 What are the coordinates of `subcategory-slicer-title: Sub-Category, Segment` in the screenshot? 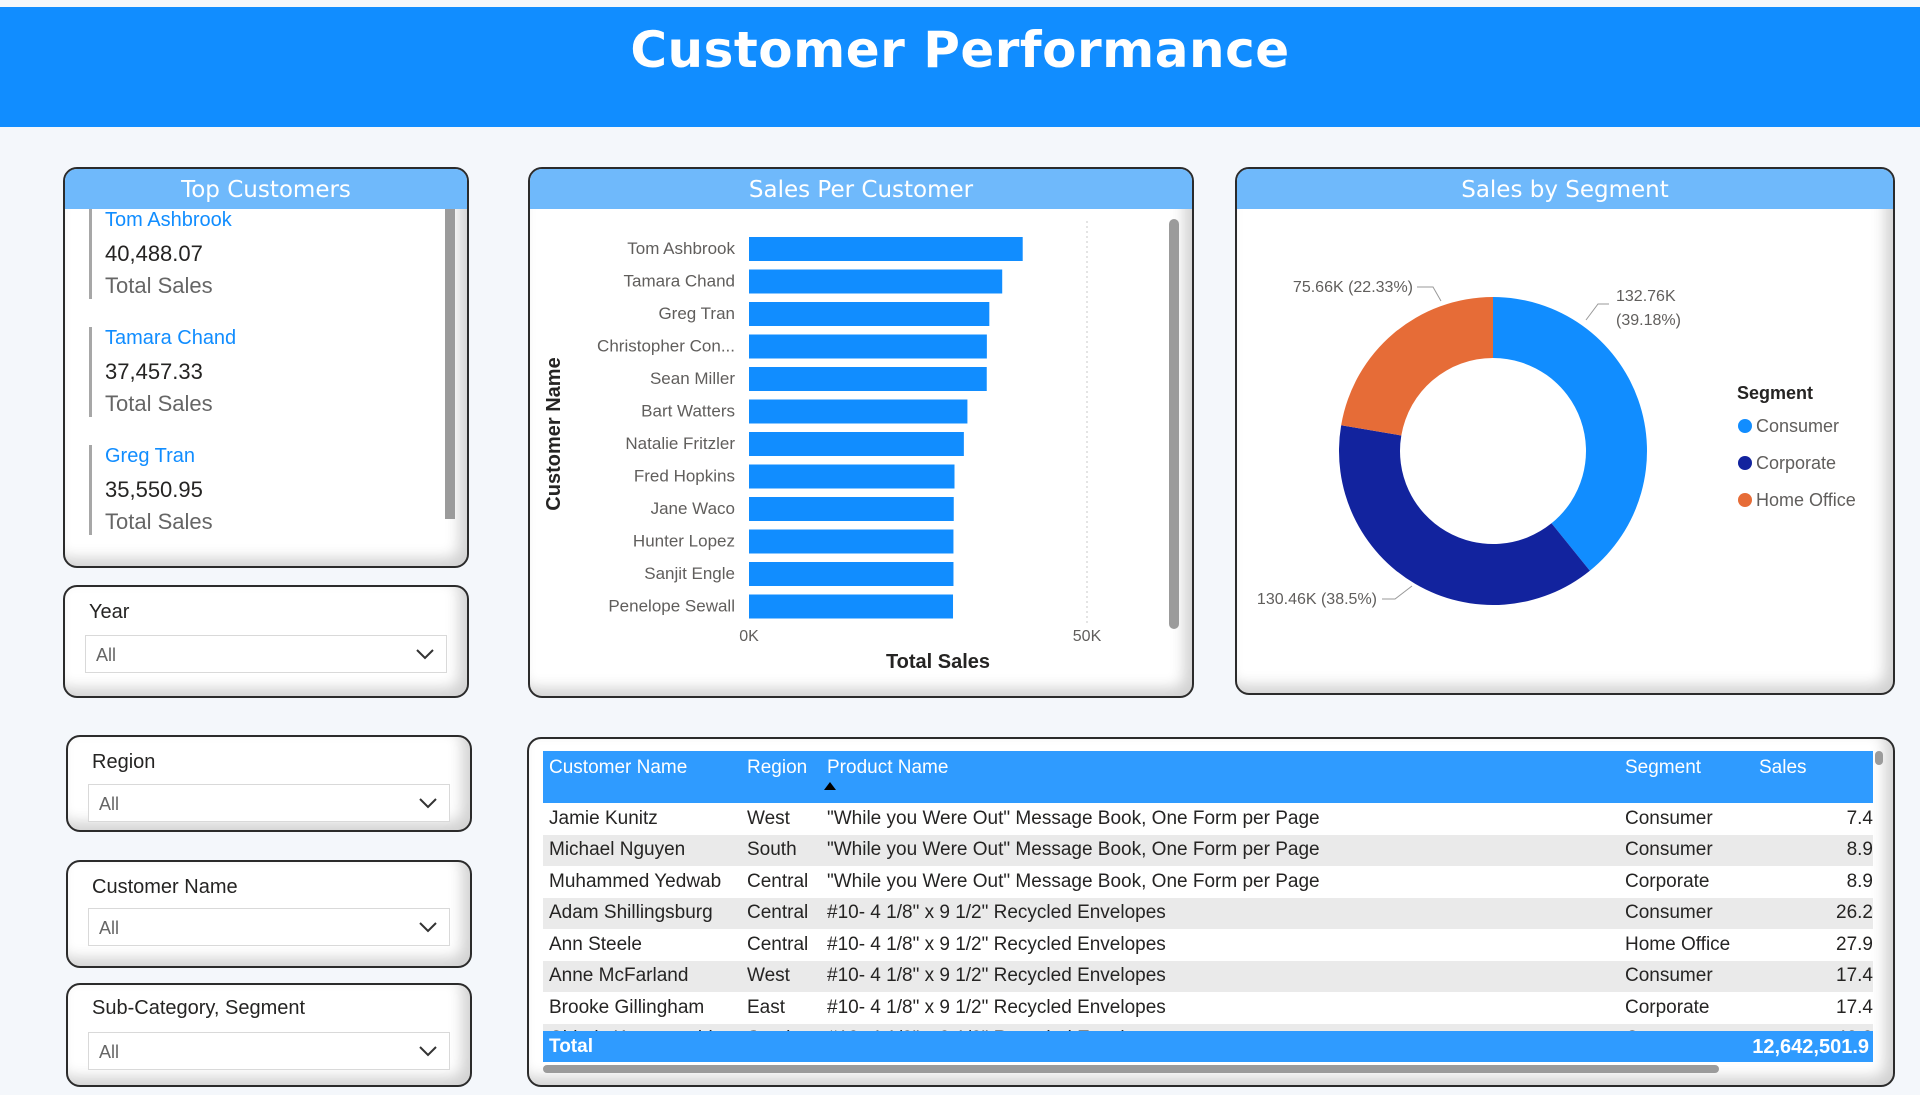 It's located at (199, 1008).